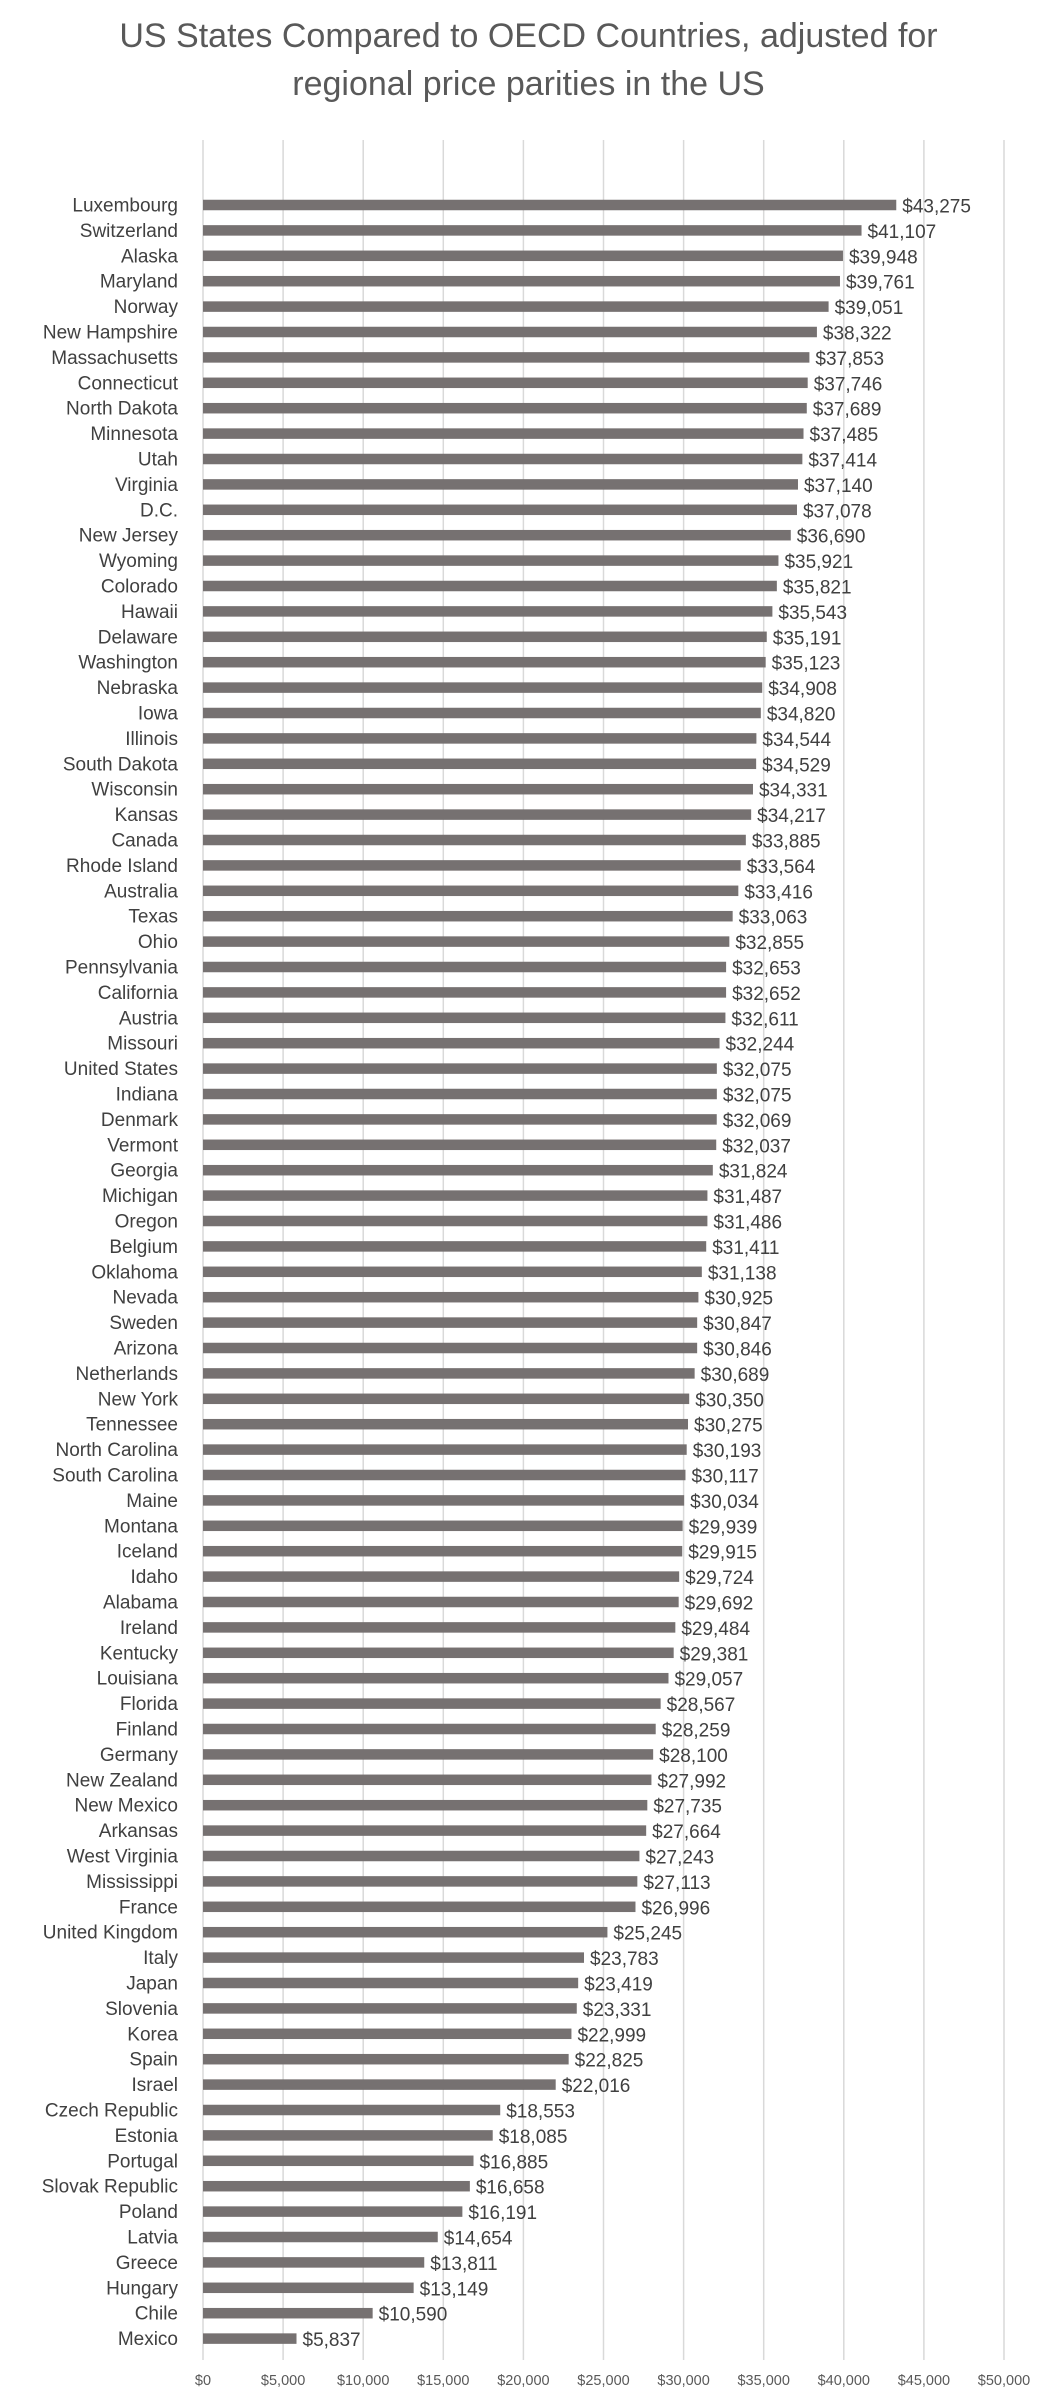  I want to click on category-label: Ireland, so click(149, 1628).